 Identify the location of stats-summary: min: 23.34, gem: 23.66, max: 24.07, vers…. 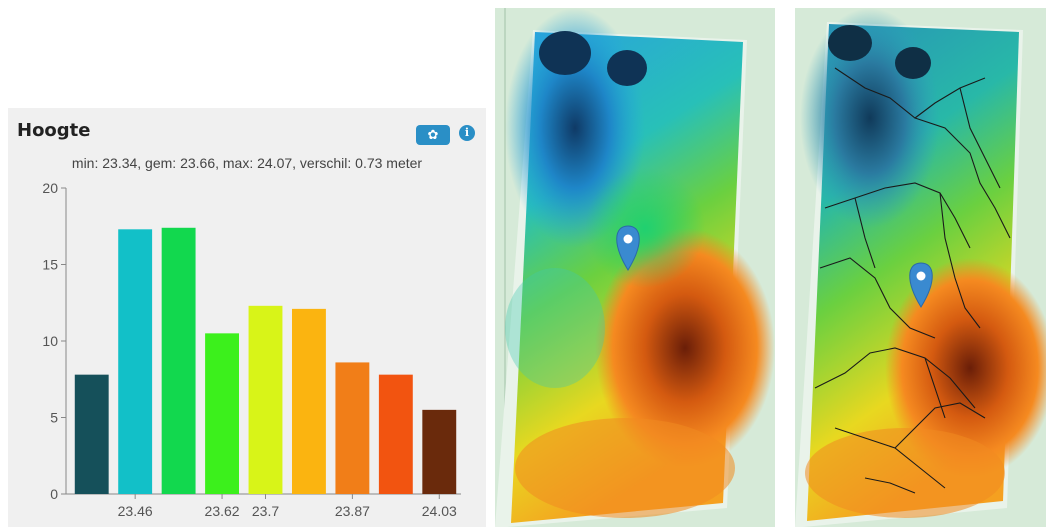
(247, 163).